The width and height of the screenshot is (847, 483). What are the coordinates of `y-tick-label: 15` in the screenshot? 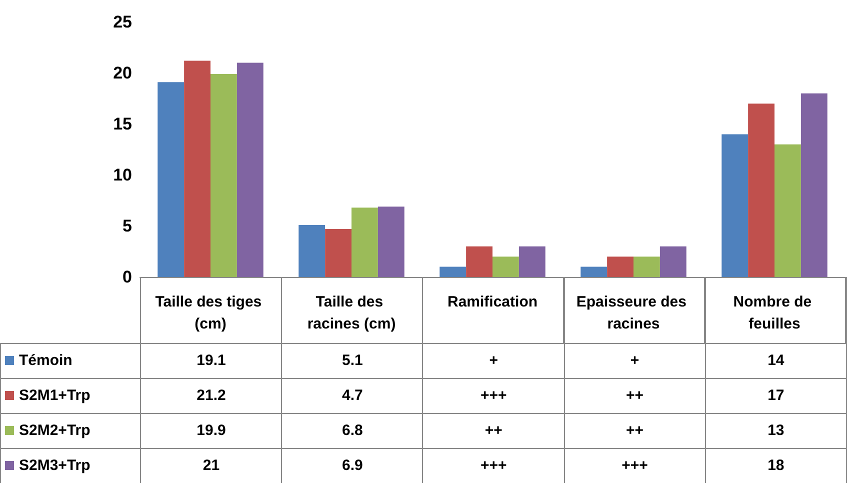 It's located at (122, 124).